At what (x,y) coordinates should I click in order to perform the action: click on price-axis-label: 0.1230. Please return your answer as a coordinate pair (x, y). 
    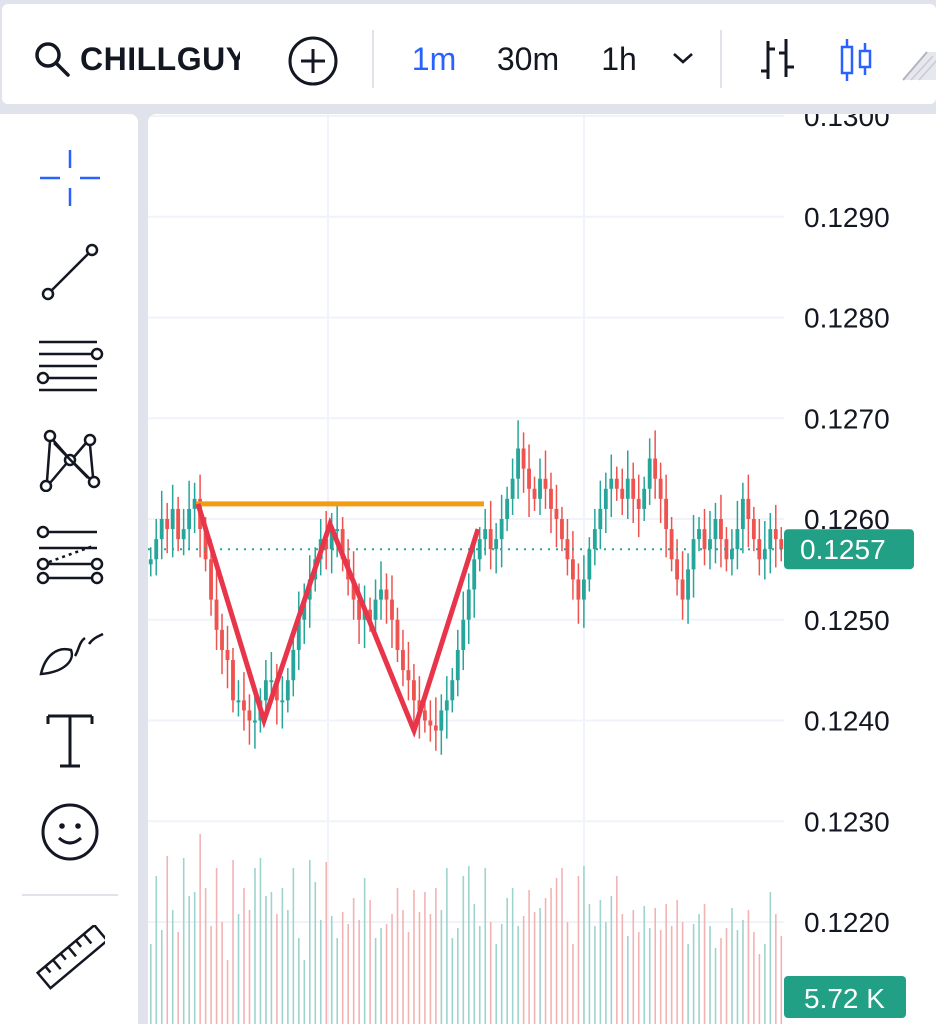
    Looking at the image, I should click on (847, 821).